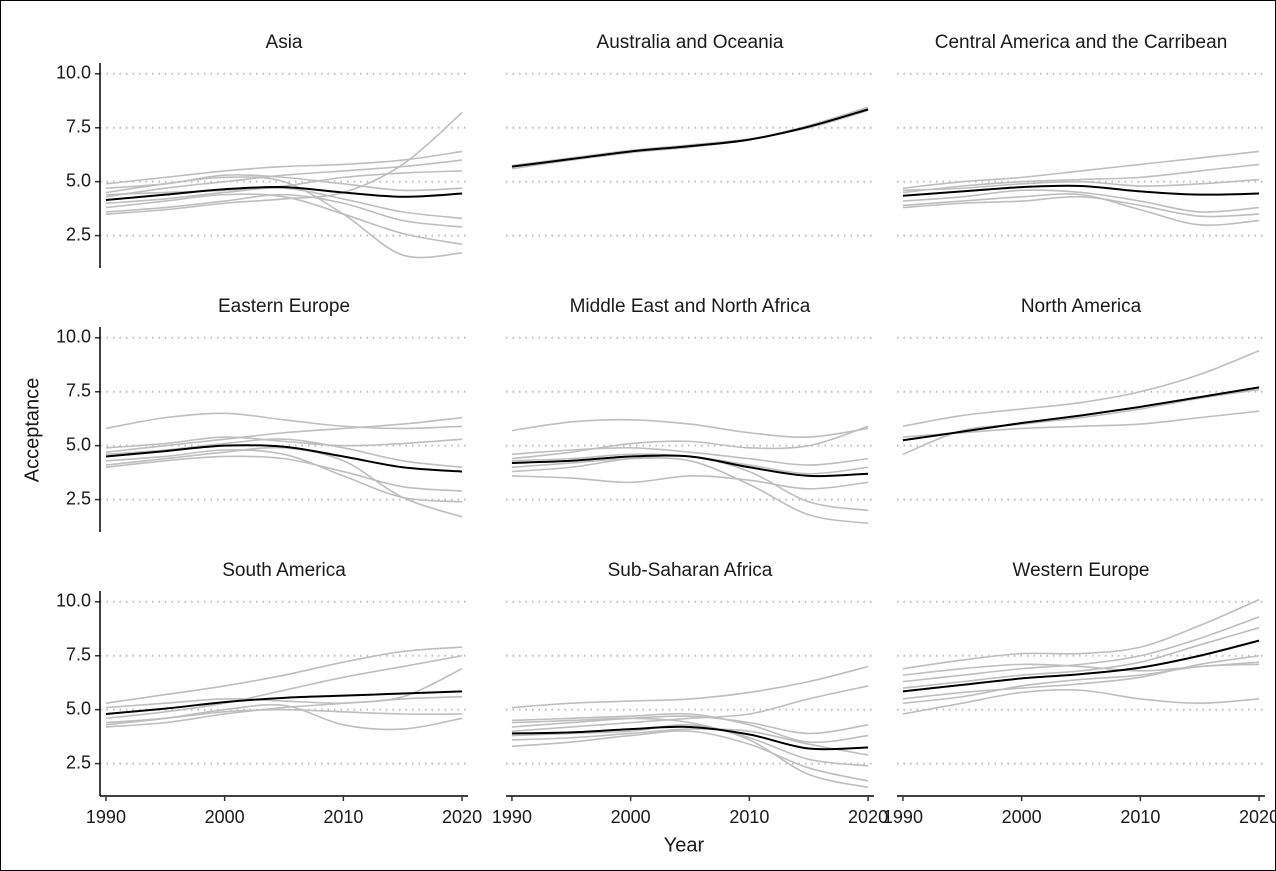  What do you see at coordinates (690, 570) in the screenshot?
I see `facet-title: Sub-Saharan Africa` at bounding box center [690, 570].